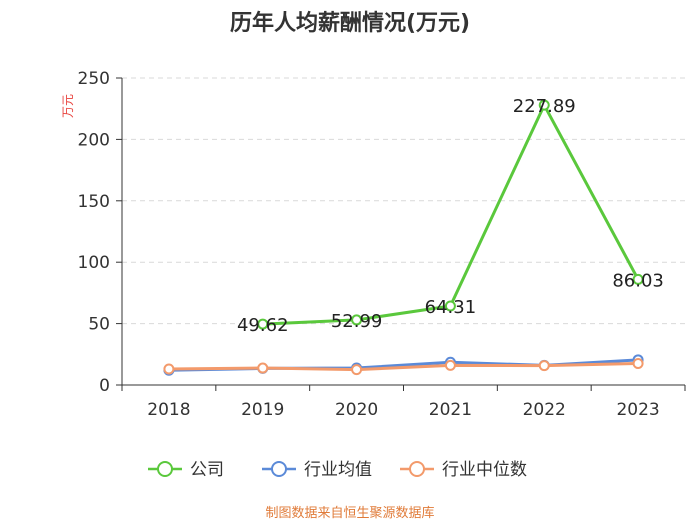 The height and width of the screenshot is (525, 700). Describe the element at coordinates (450, 410) in the screenshot. I see `x-tick-label: 2021` at that location.